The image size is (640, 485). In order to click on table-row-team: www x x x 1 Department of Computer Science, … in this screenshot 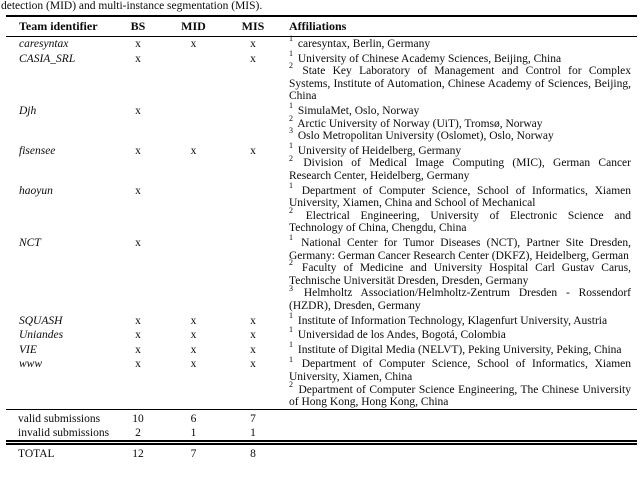, I will do `click(321, 382)`.